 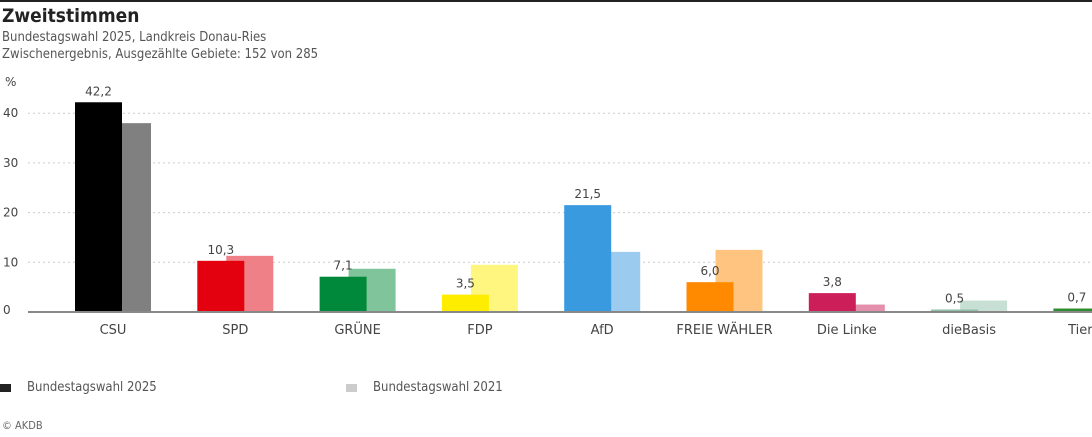 I want to click on data-label: 7,1, so click(x=343, y=266).